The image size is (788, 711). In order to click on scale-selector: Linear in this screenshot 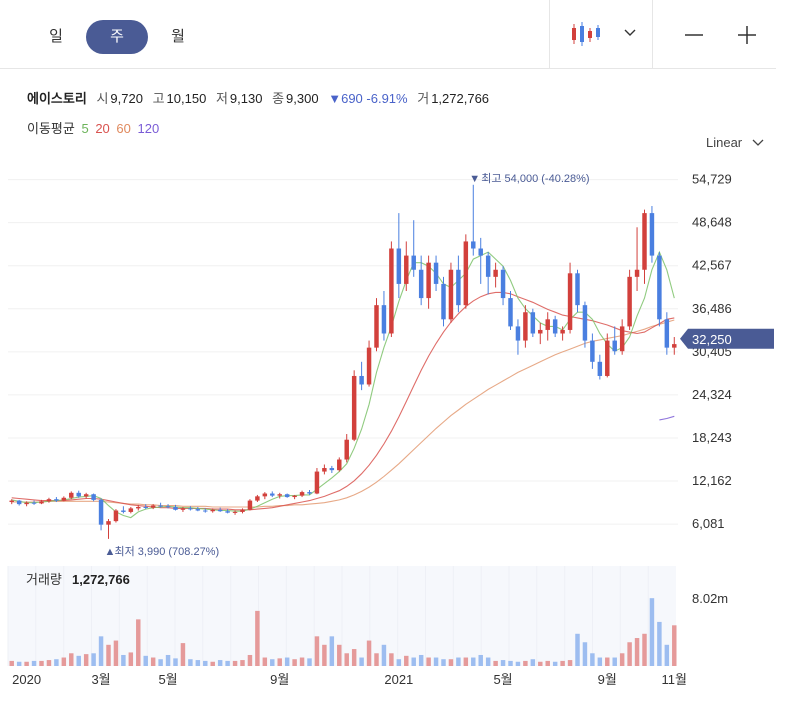, I will do `click(735, 142)`.